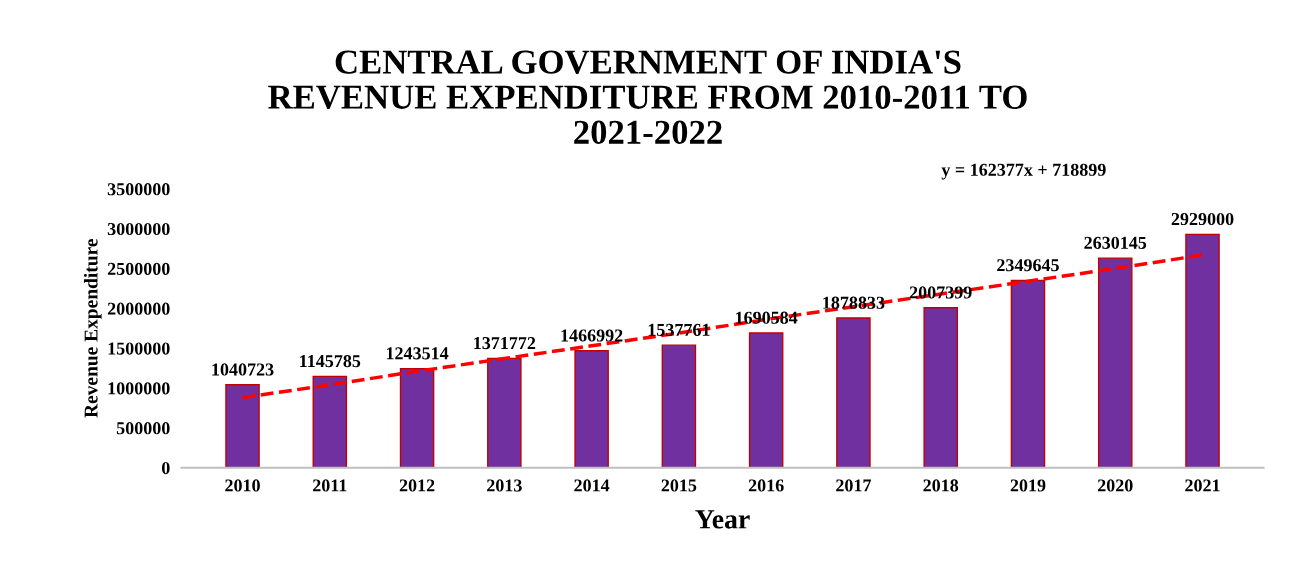 This screenshot has width=1296, height=581. What do you see at coordinates (505, 343) in the screenshot?
I see `data-label: 1371772` at bounding box center [505, 343].